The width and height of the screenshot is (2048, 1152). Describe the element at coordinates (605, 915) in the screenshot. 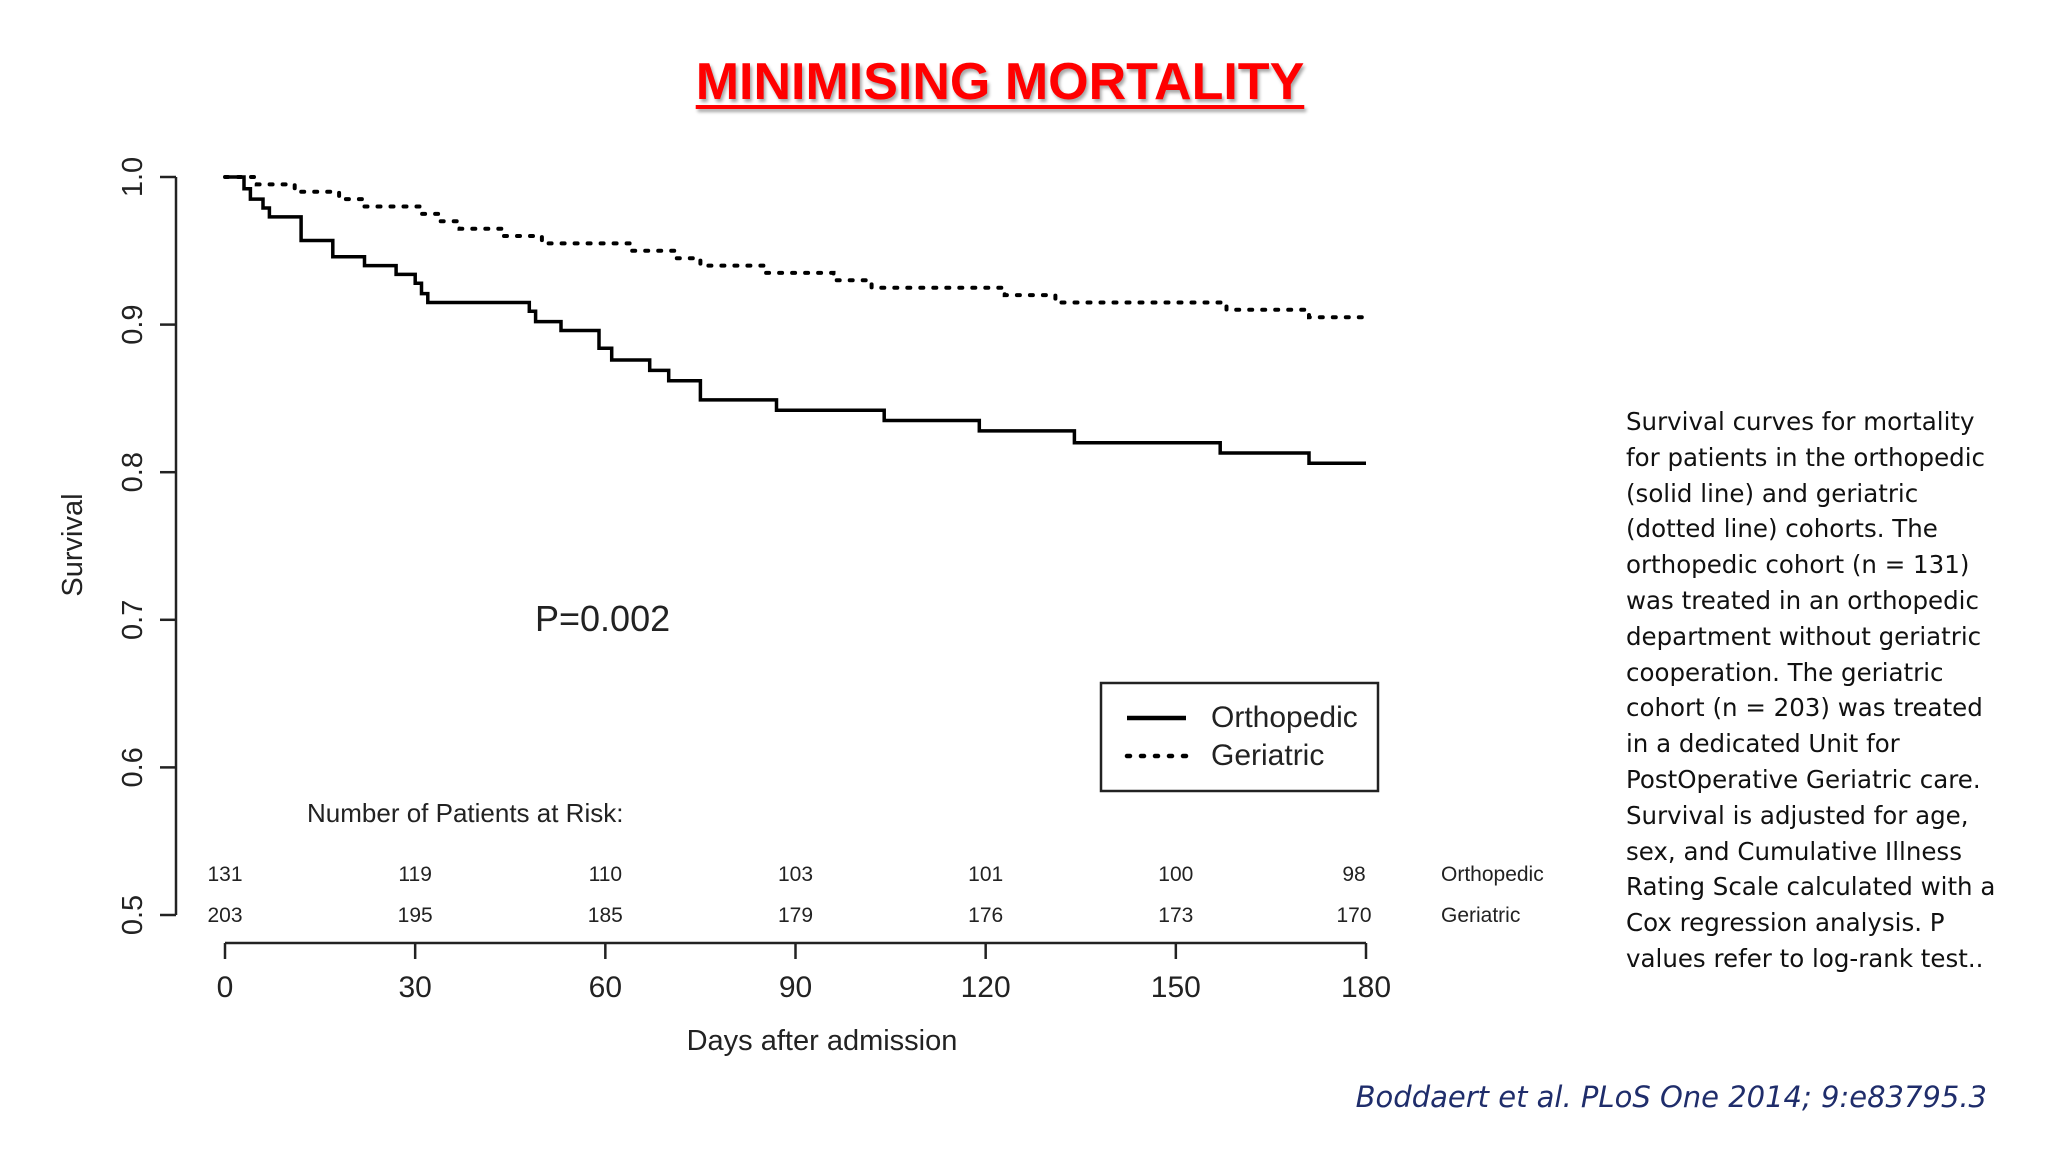

I see `at-risk-value: 185` at that location.